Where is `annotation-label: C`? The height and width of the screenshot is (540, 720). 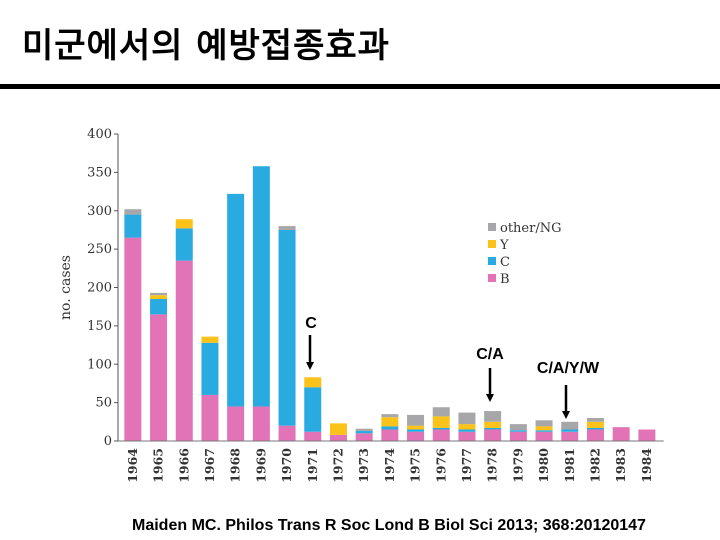
annotation-label: C is located at coordinates (311, 323).